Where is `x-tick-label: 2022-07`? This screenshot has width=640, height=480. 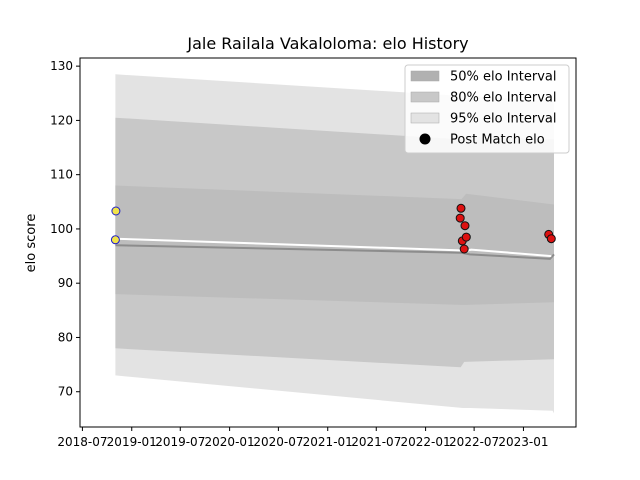
x-tick-label: 2022-07 is located at coordinates (474, 442).